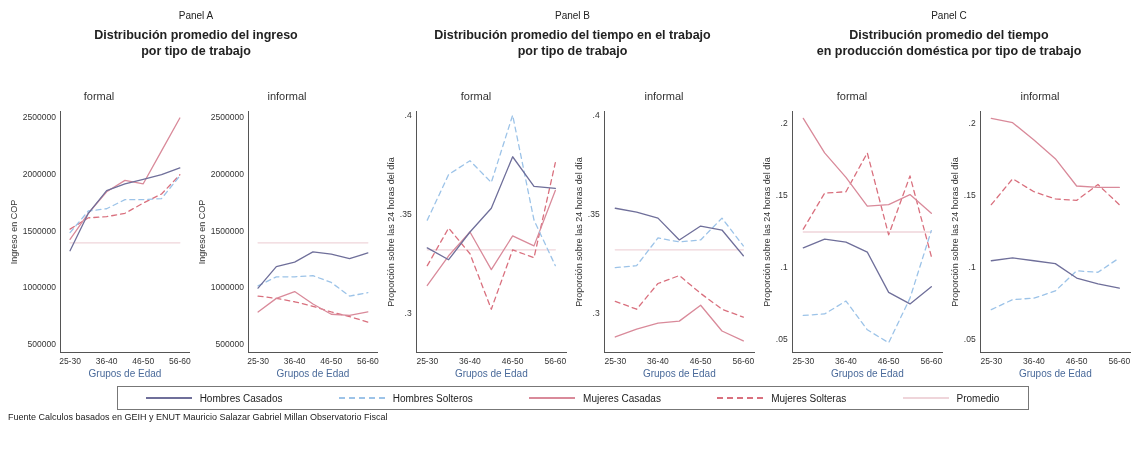 This screenshot has width=1145, height=458. I want to click on legend-label: Promedio, so click(978, 398).